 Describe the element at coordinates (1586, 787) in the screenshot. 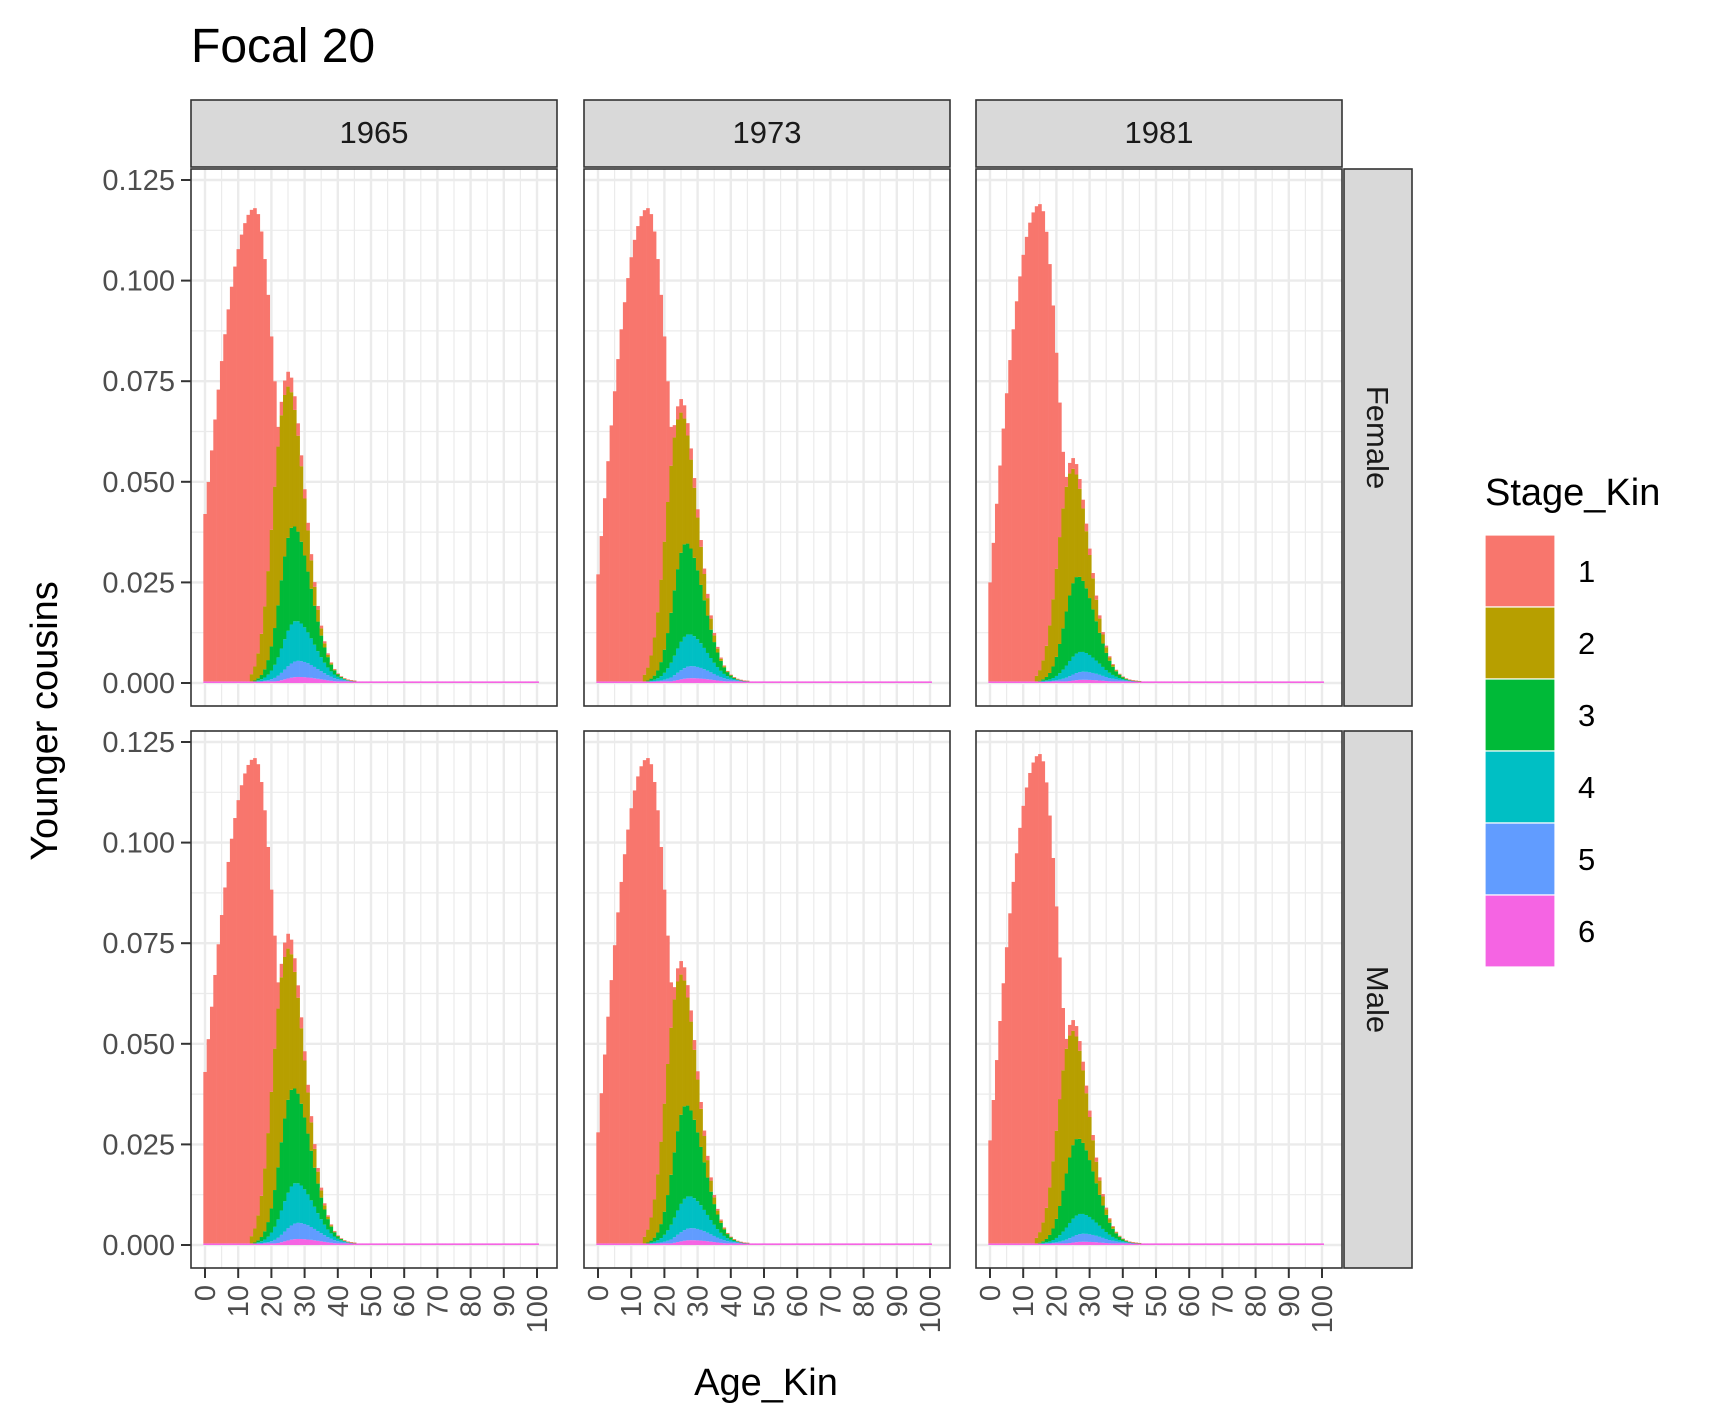

I see `legend-label-4: 4` at that location.